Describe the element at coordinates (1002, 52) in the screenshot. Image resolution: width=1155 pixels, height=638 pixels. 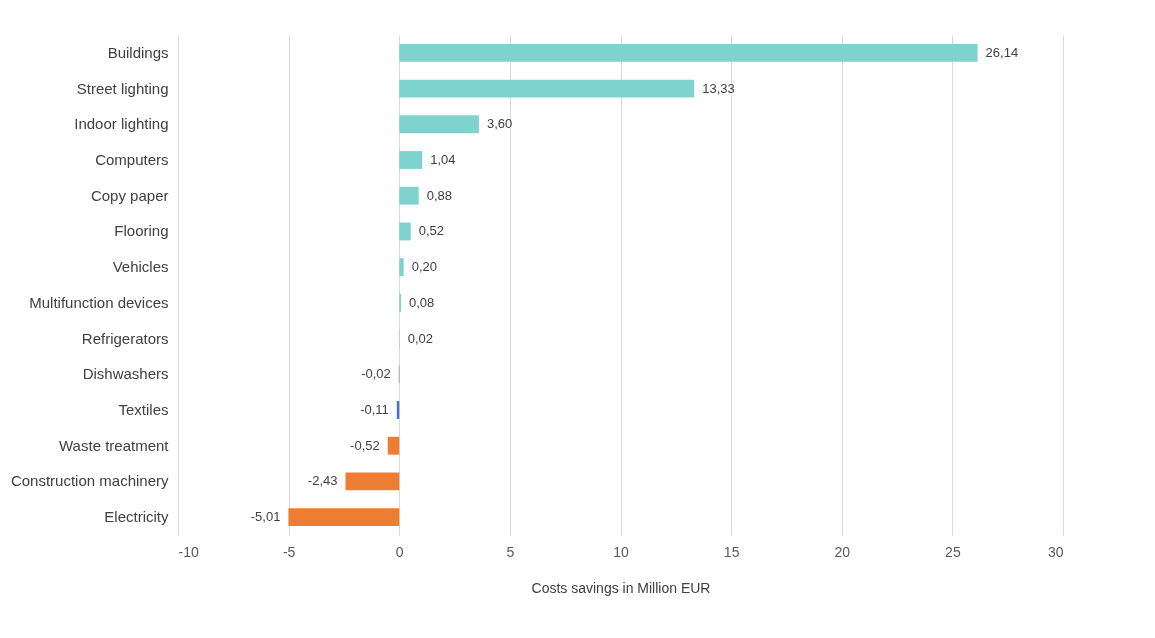
I see `data-label: 26,14` at that location.